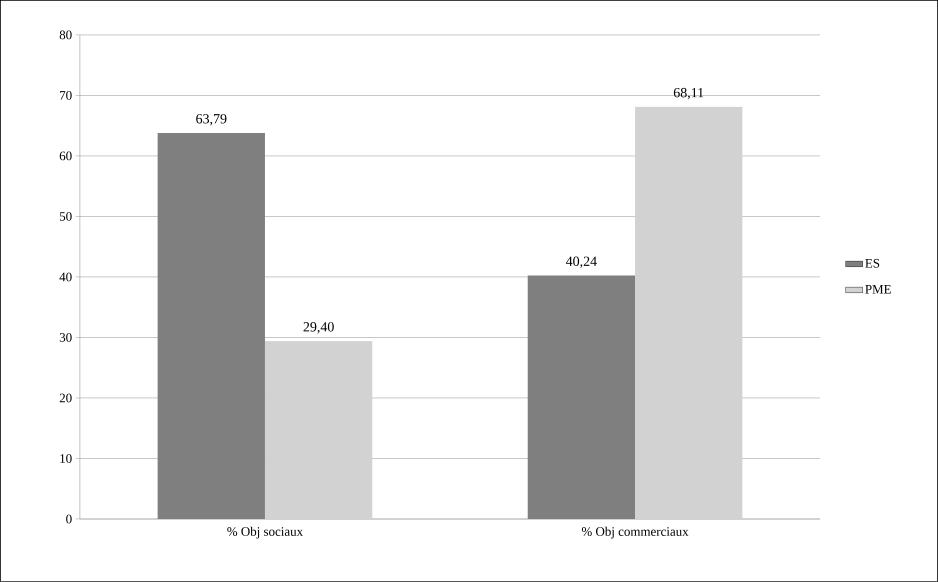 Image resolution: width=938 pixels, height=582 pixels. Describe the element at coordinates (65, 277) in the screenshot. I see `y-tick-label: 40` at that location.